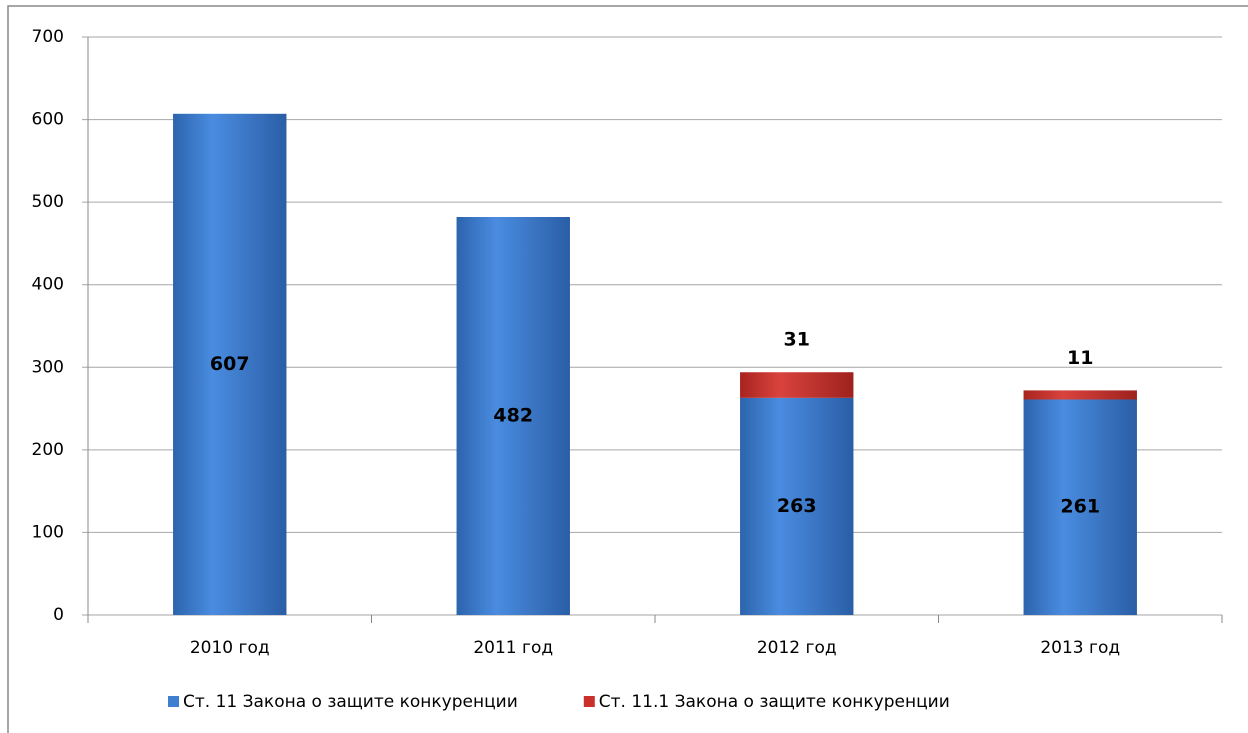 The width and height of the screenshot is (1248, 733). I want to click on y-tick-label: 400, so click(48, 285).